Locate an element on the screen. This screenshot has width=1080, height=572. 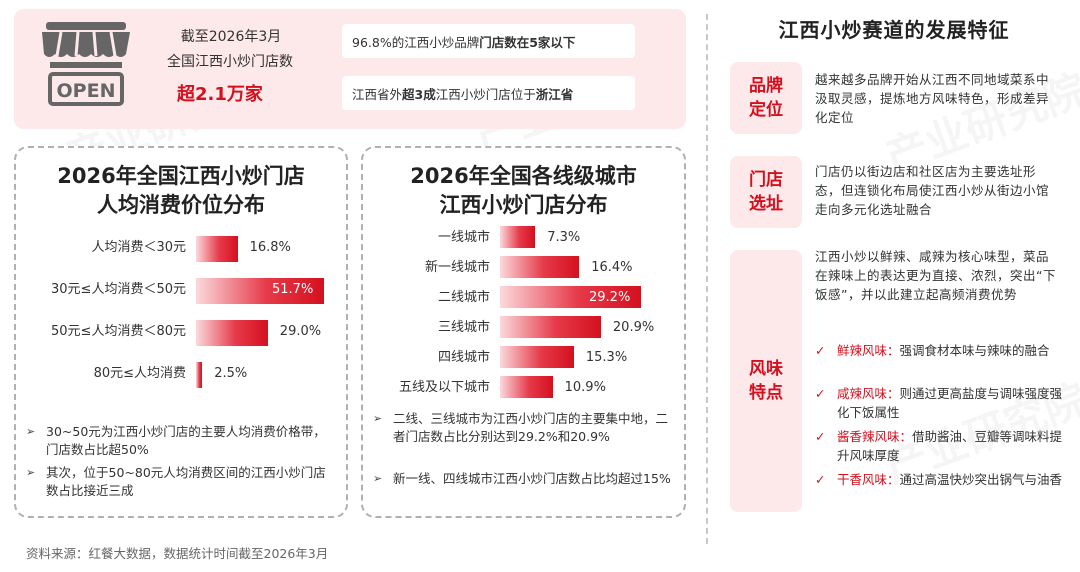
category-label: 一线城市 is located at coordinates (463, 237).